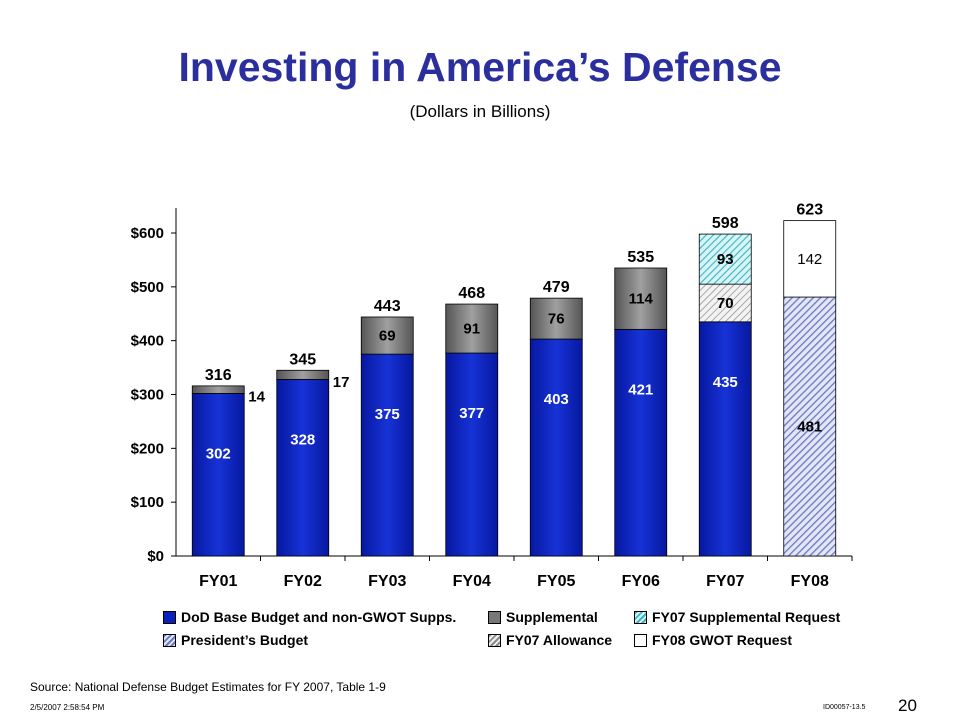 Image resolution: width=960 pixels, height=720 pixels. Describe the element at coordinates (67, 707) in the screenshot. I see `timestamp: 2/5/2007 2:58:54 PM` at that location.